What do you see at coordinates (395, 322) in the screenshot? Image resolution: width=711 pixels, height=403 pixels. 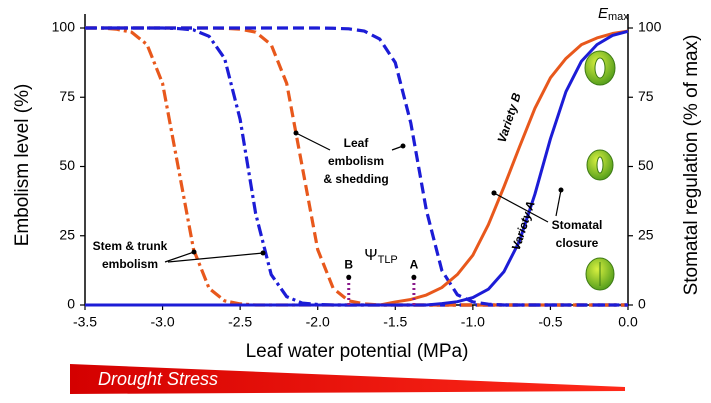 I see `x-tick-label: -1.5` at bounding box center [395, 322].